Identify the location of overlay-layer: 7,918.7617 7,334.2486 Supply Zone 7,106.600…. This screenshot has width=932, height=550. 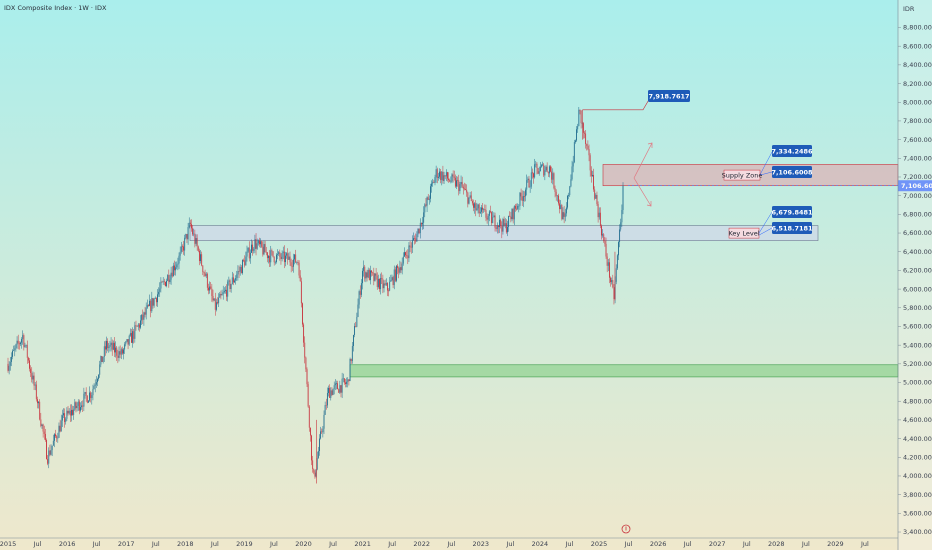
(757, 164).